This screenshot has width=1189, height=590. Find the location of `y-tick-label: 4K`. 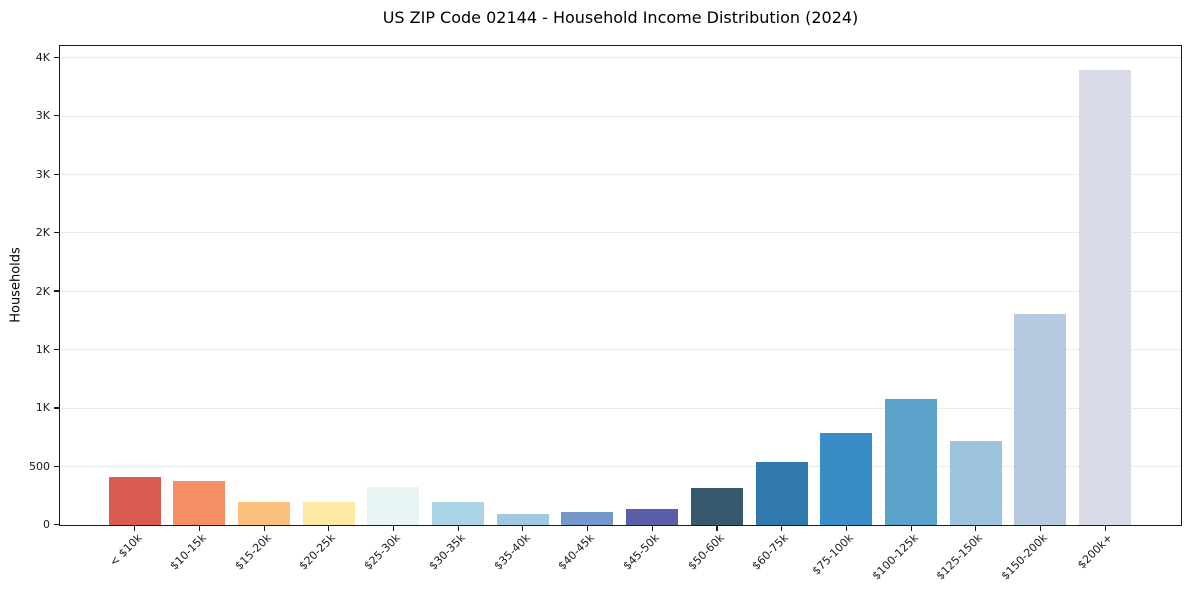

y-tick-label: 4K is located at coordinates (42, 57).